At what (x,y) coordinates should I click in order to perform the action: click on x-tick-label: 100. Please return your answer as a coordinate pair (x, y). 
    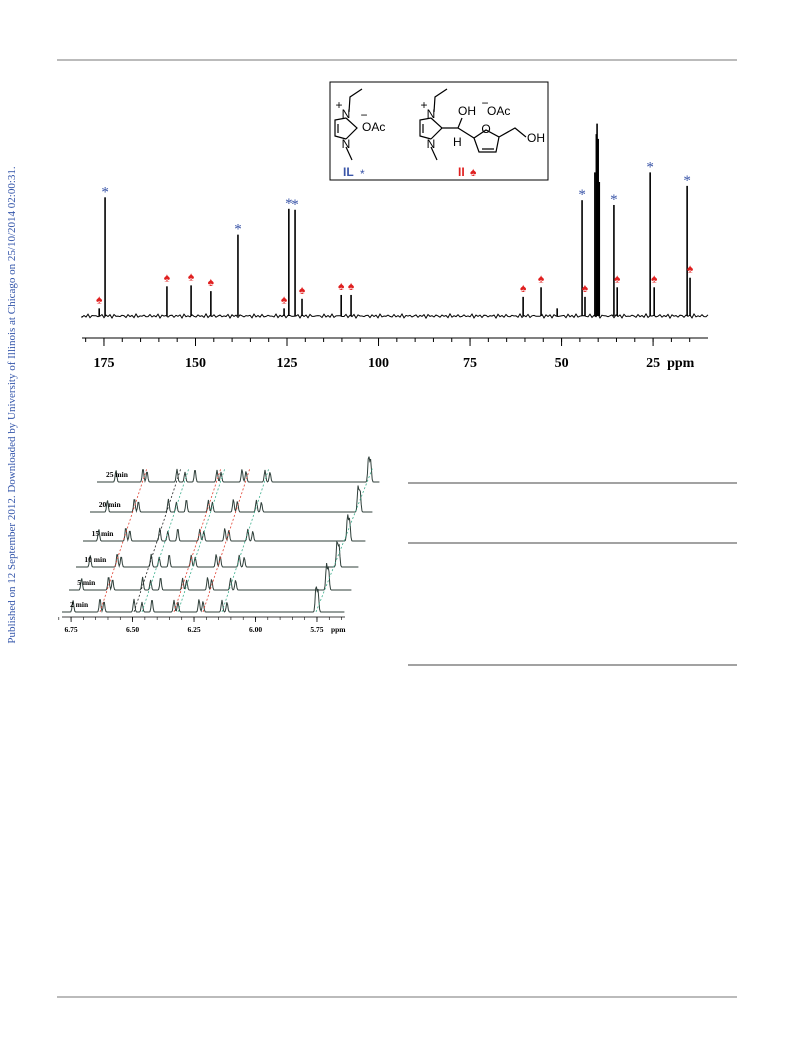
    Looking at the image, I should click on (378, 363).